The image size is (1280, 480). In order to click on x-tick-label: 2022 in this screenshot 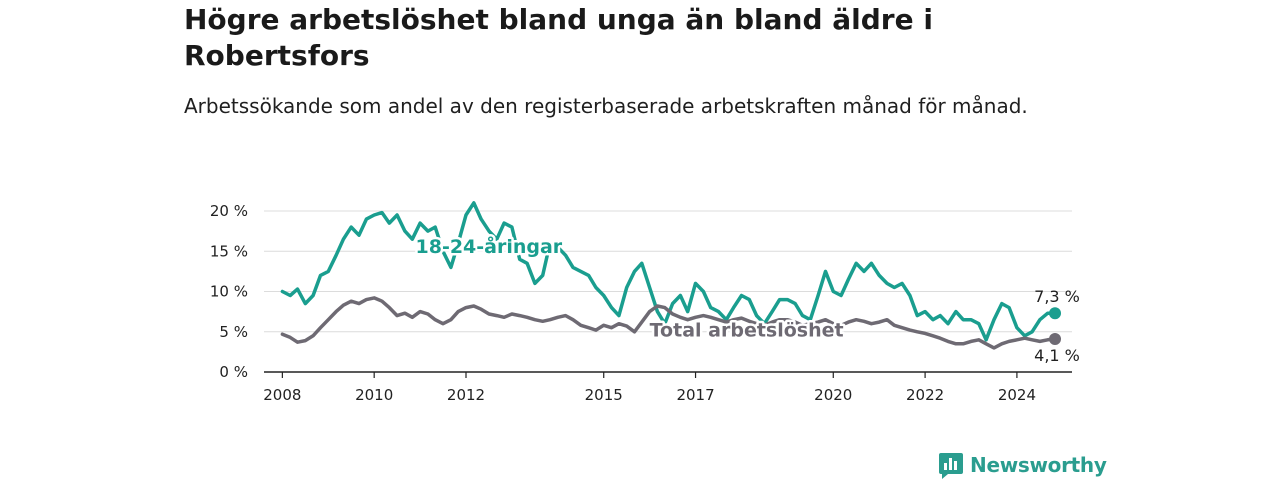, I will do `click(925, 395)`.